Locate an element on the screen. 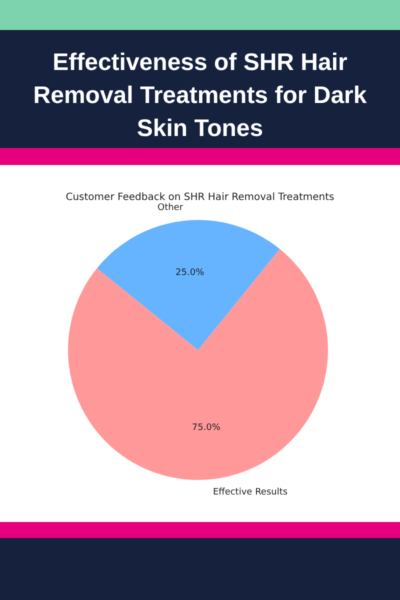 This screenshot has width=400, height=600. chart-title: Effectiveness of SHR Hair Removal Treatments for Dark Skin Tones is located at coordinates (200, 95).